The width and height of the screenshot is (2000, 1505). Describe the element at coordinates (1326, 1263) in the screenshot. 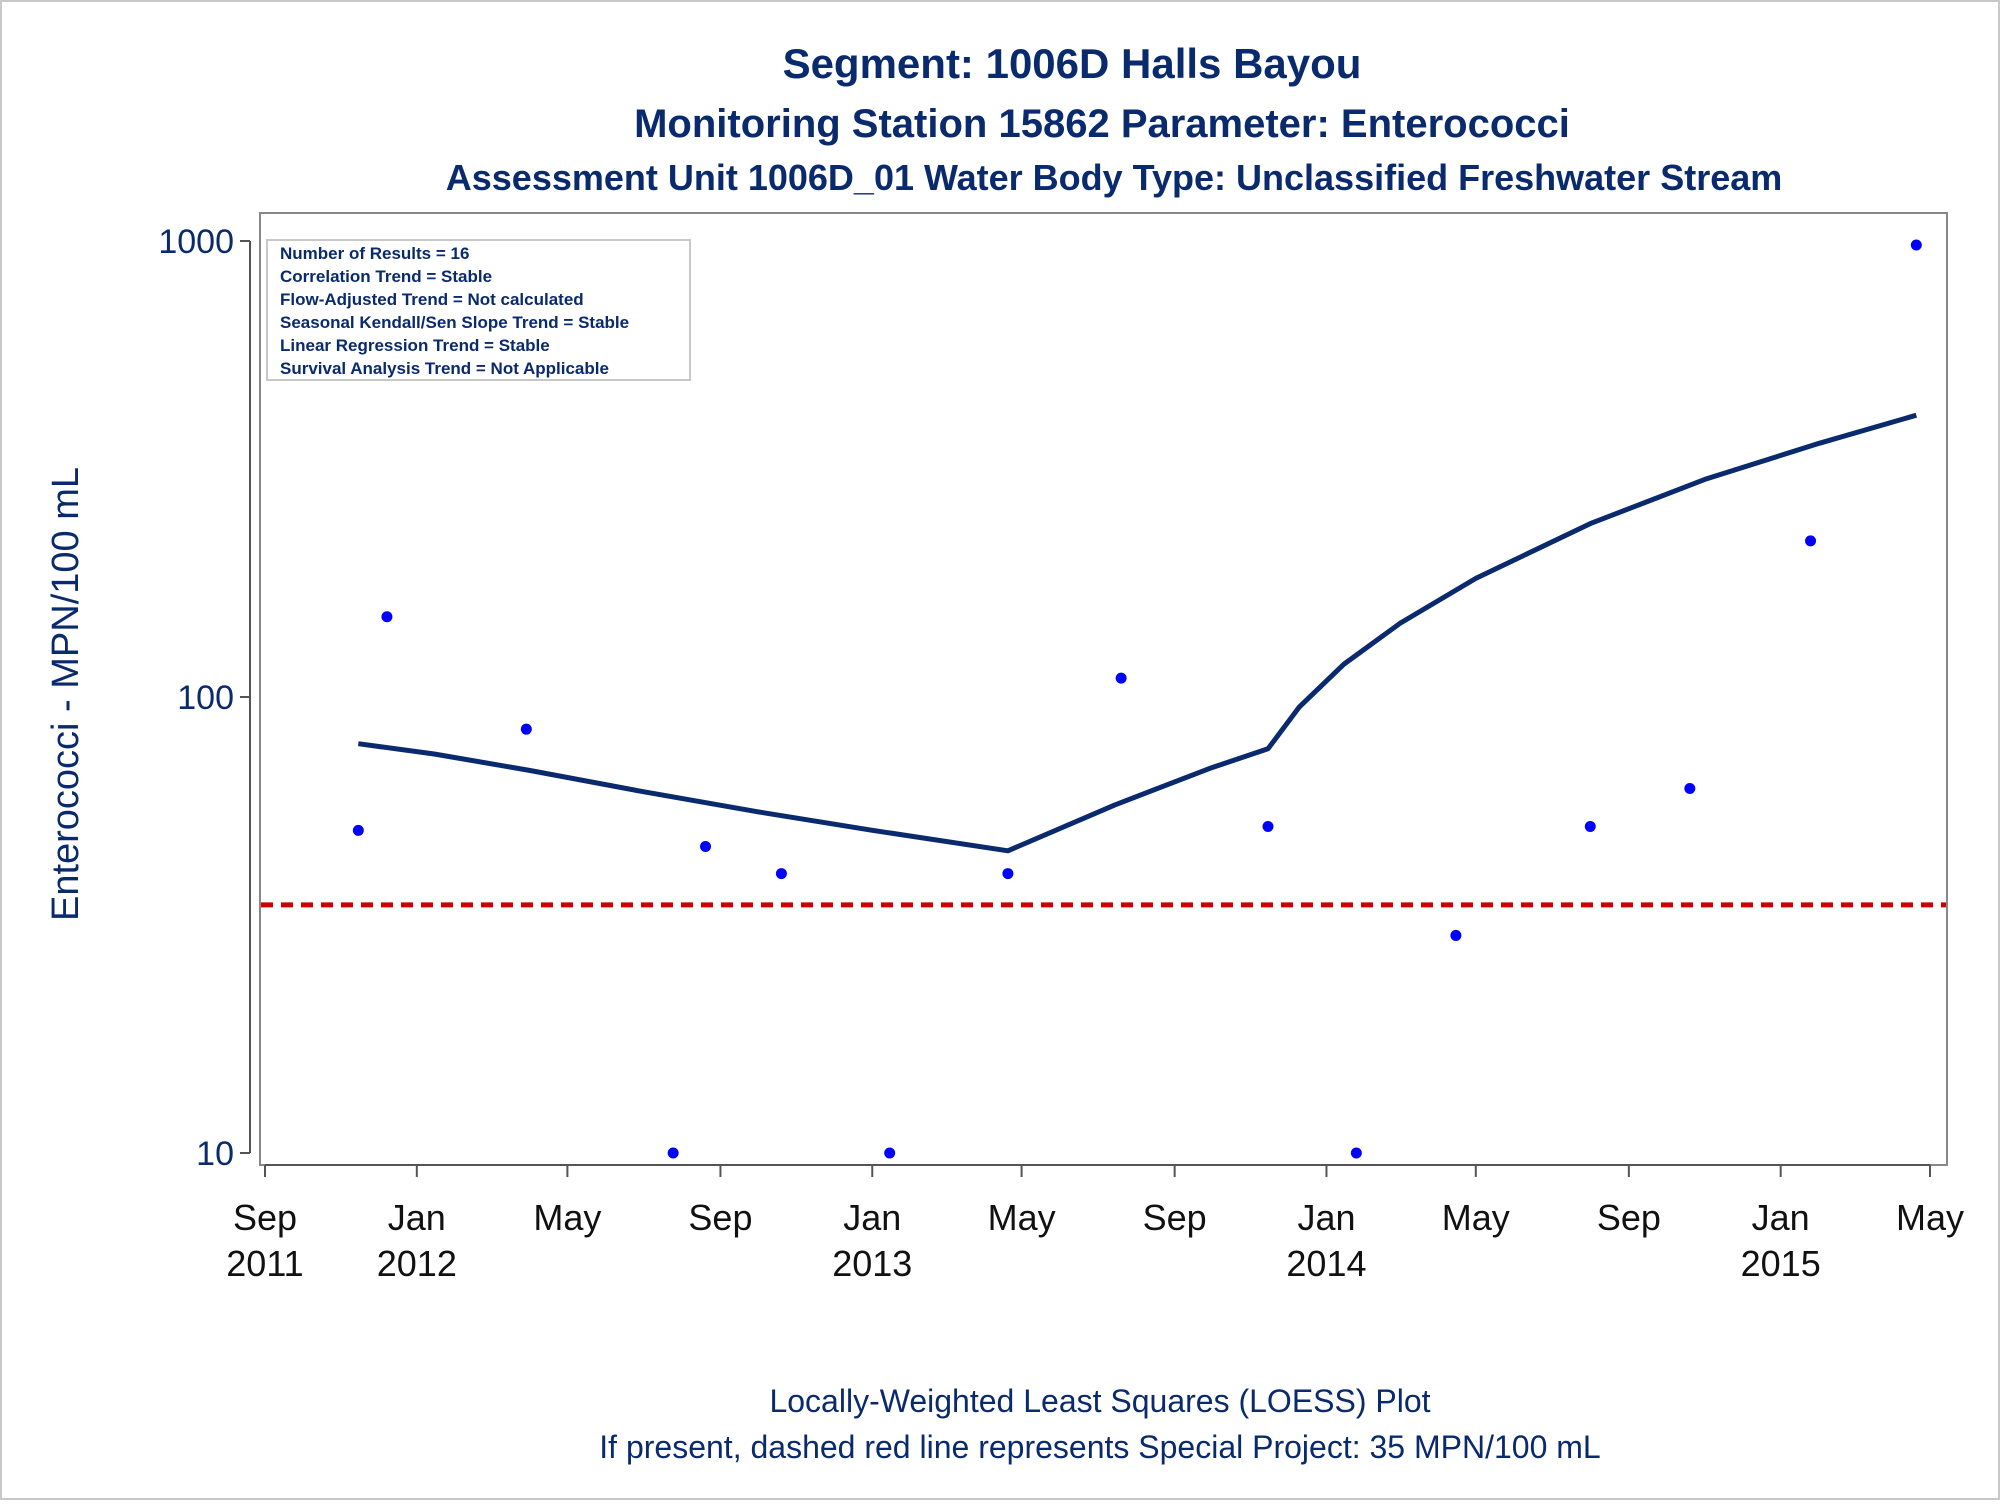

I see `x-tick-label-year: 2014` at that location.